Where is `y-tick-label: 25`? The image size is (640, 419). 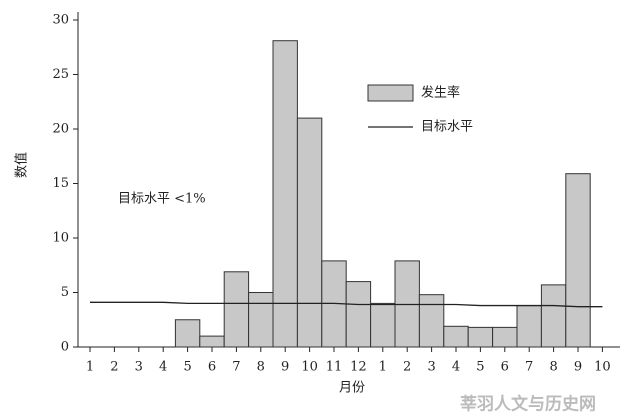
y-tick-label: 25 is located at coordinates (60, 74).